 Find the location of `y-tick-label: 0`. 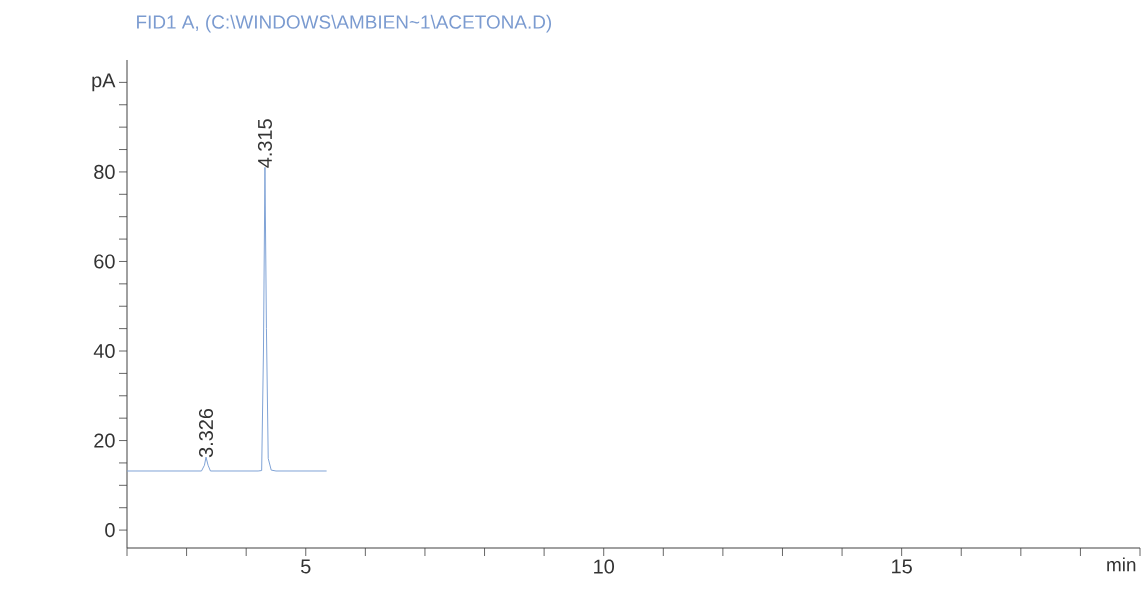

y-tick-label: 0 is located at coordinates (110, 530).